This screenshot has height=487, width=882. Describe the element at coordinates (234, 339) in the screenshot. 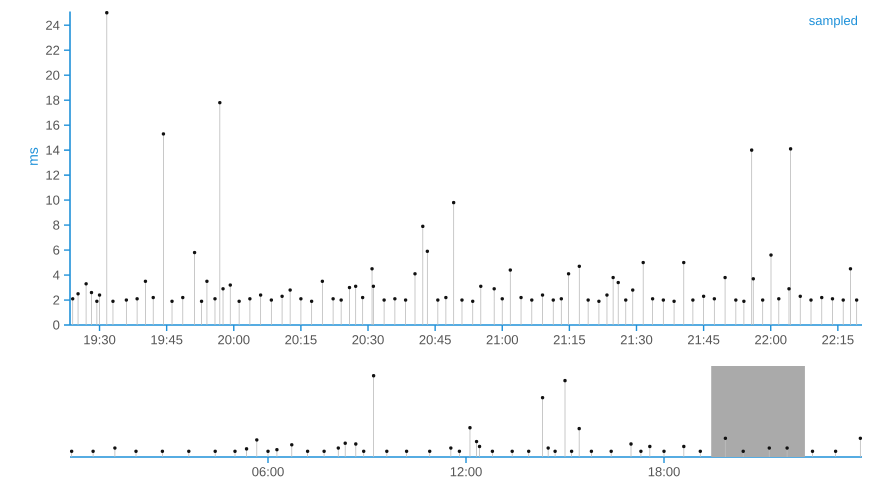

I see `x-tick-label: 20:00` at that location.